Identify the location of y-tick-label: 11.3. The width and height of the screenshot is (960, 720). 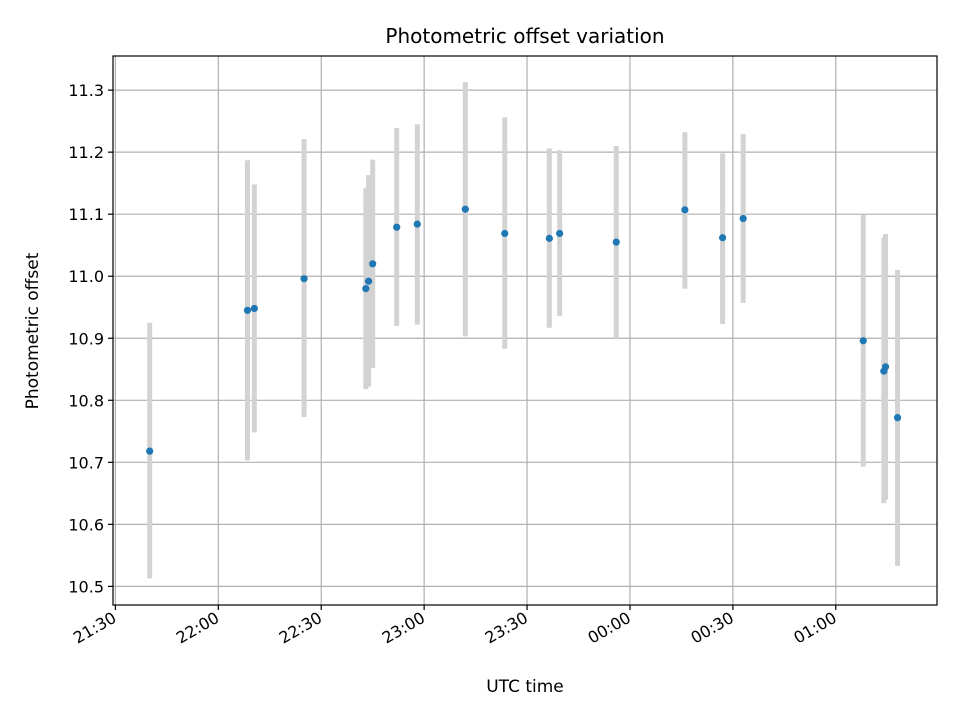
(86, 90).